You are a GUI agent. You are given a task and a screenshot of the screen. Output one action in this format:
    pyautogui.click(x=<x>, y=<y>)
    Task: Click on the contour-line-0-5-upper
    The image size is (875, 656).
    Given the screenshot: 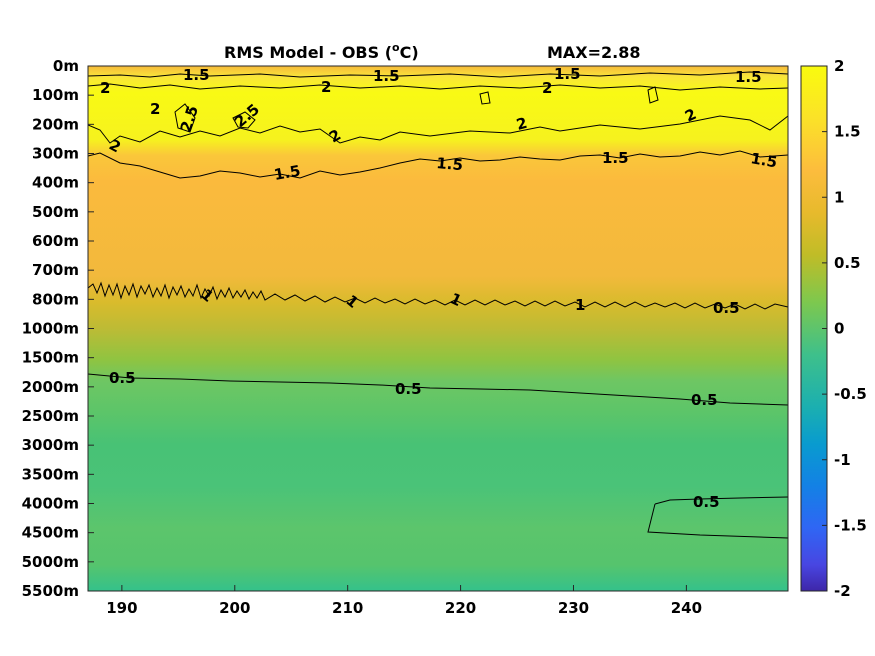 What is the action you would take?
    pyautogui.click(x=438, y=389)
    